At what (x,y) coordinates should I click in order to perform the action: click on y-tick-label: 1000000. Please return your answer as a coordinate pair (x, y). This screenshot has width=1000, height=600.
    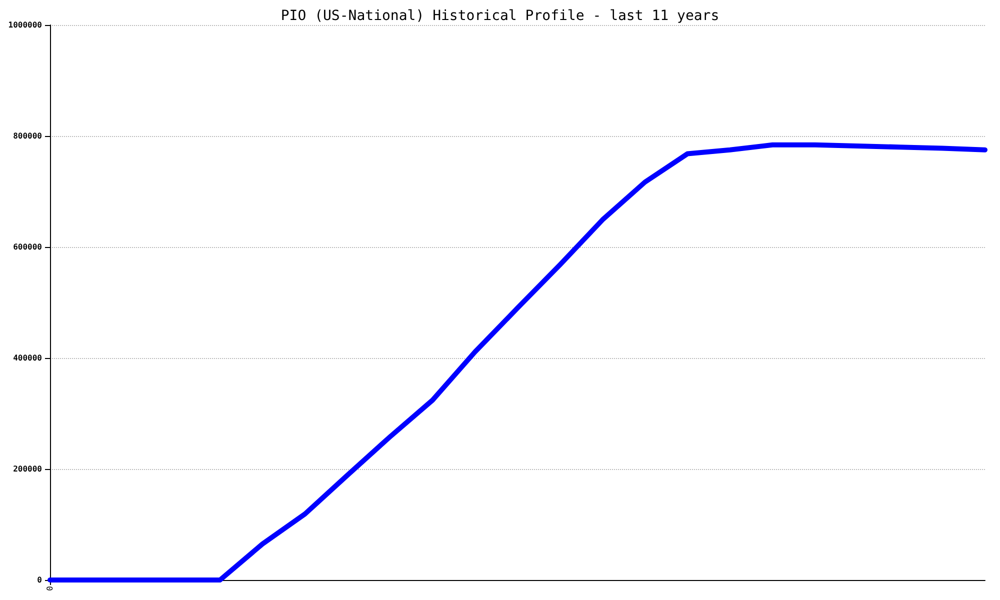
    Looking at the image, I should click on (25, 25).